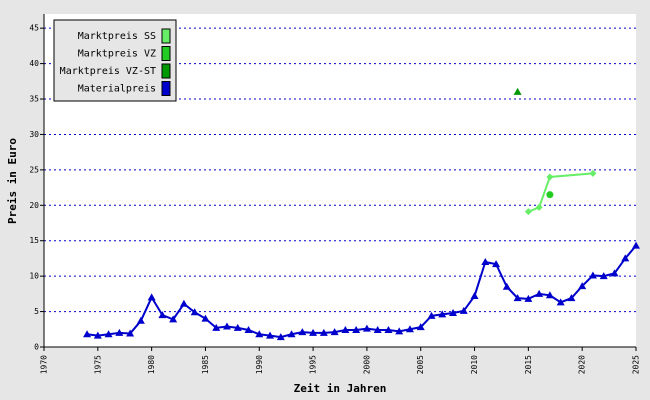  What do you see at coordinates (560, 192) in the screenshot?
I see `series-line` at bounding box center [560, 192].